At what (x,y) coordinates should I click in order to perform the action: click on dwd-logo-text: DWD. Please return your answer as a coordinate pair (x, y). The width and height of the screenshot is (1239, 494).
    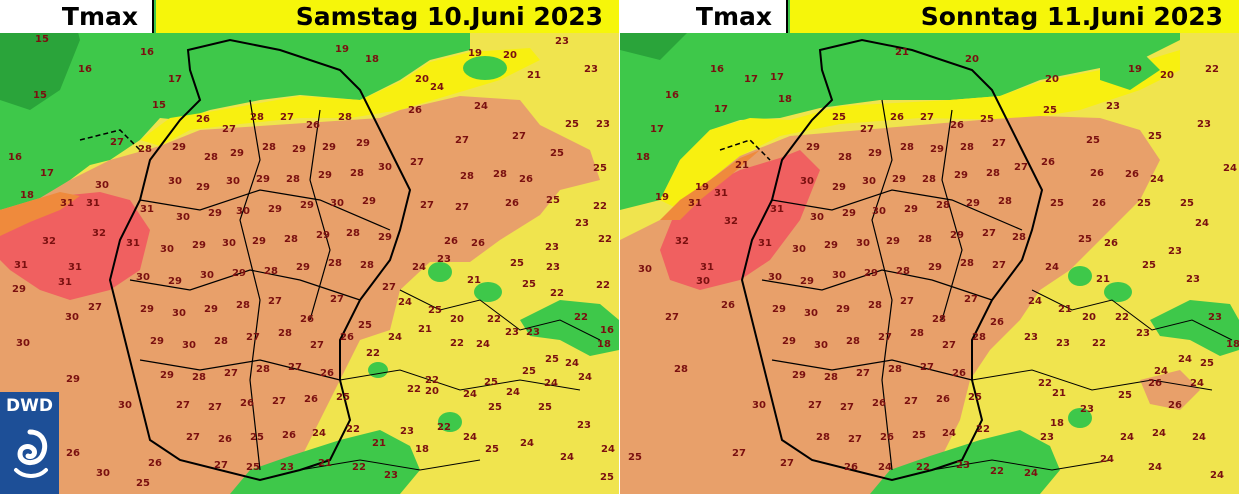
    Looking at the image, I should click on (29, 406).